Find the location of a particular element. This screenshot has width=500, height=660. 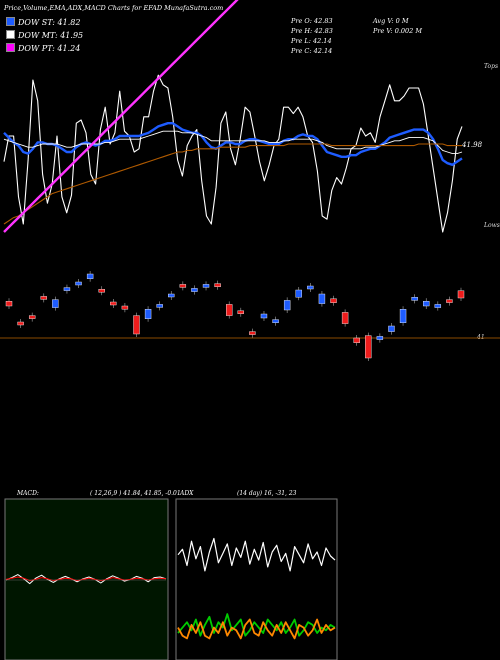

candles-group is located at coordinates (235, 316).